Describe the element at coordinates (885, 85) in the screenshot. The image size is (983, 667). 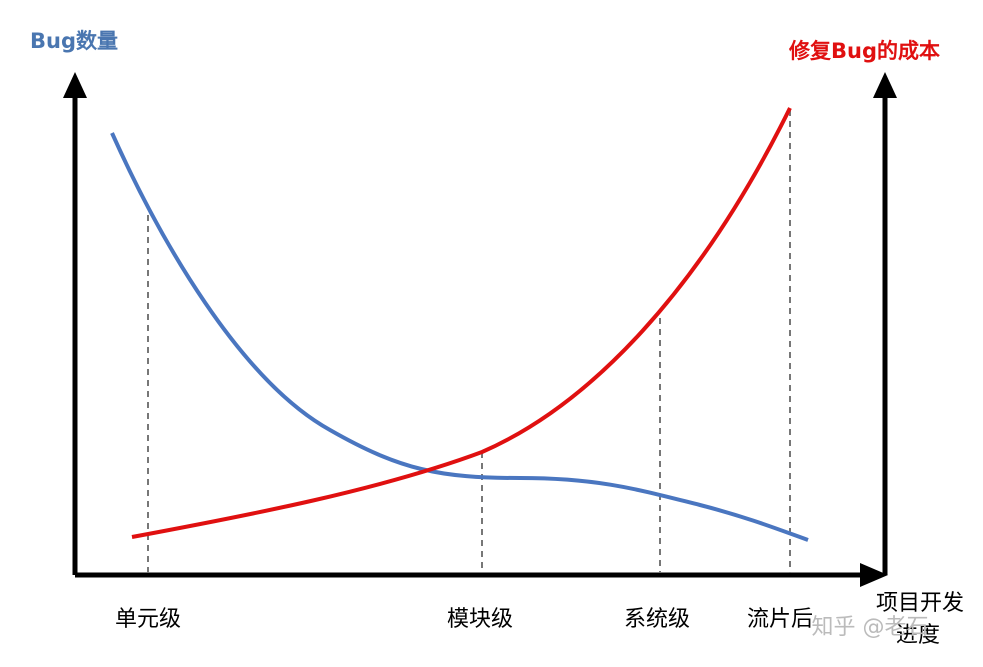
I see `right-arrow` at that location.